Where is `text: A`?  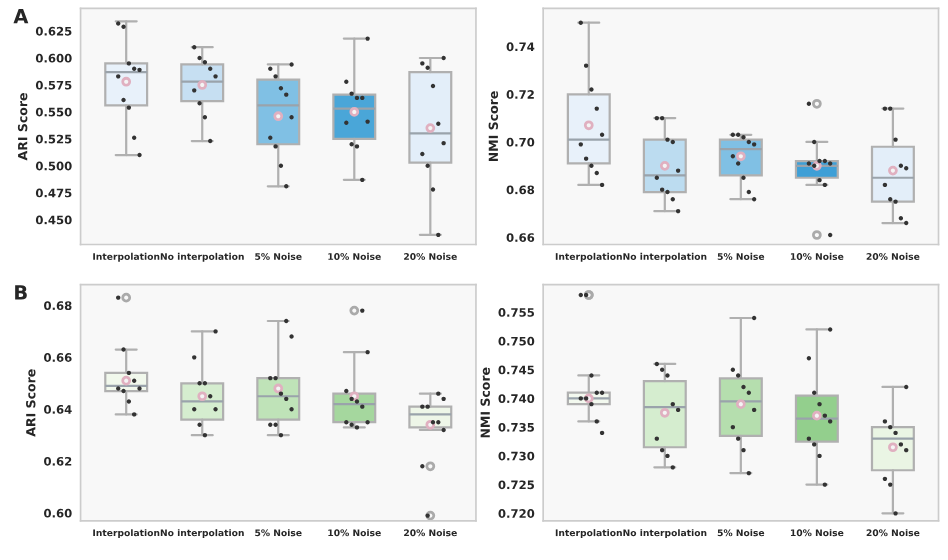 text: A is located at coordinates (21, 16).